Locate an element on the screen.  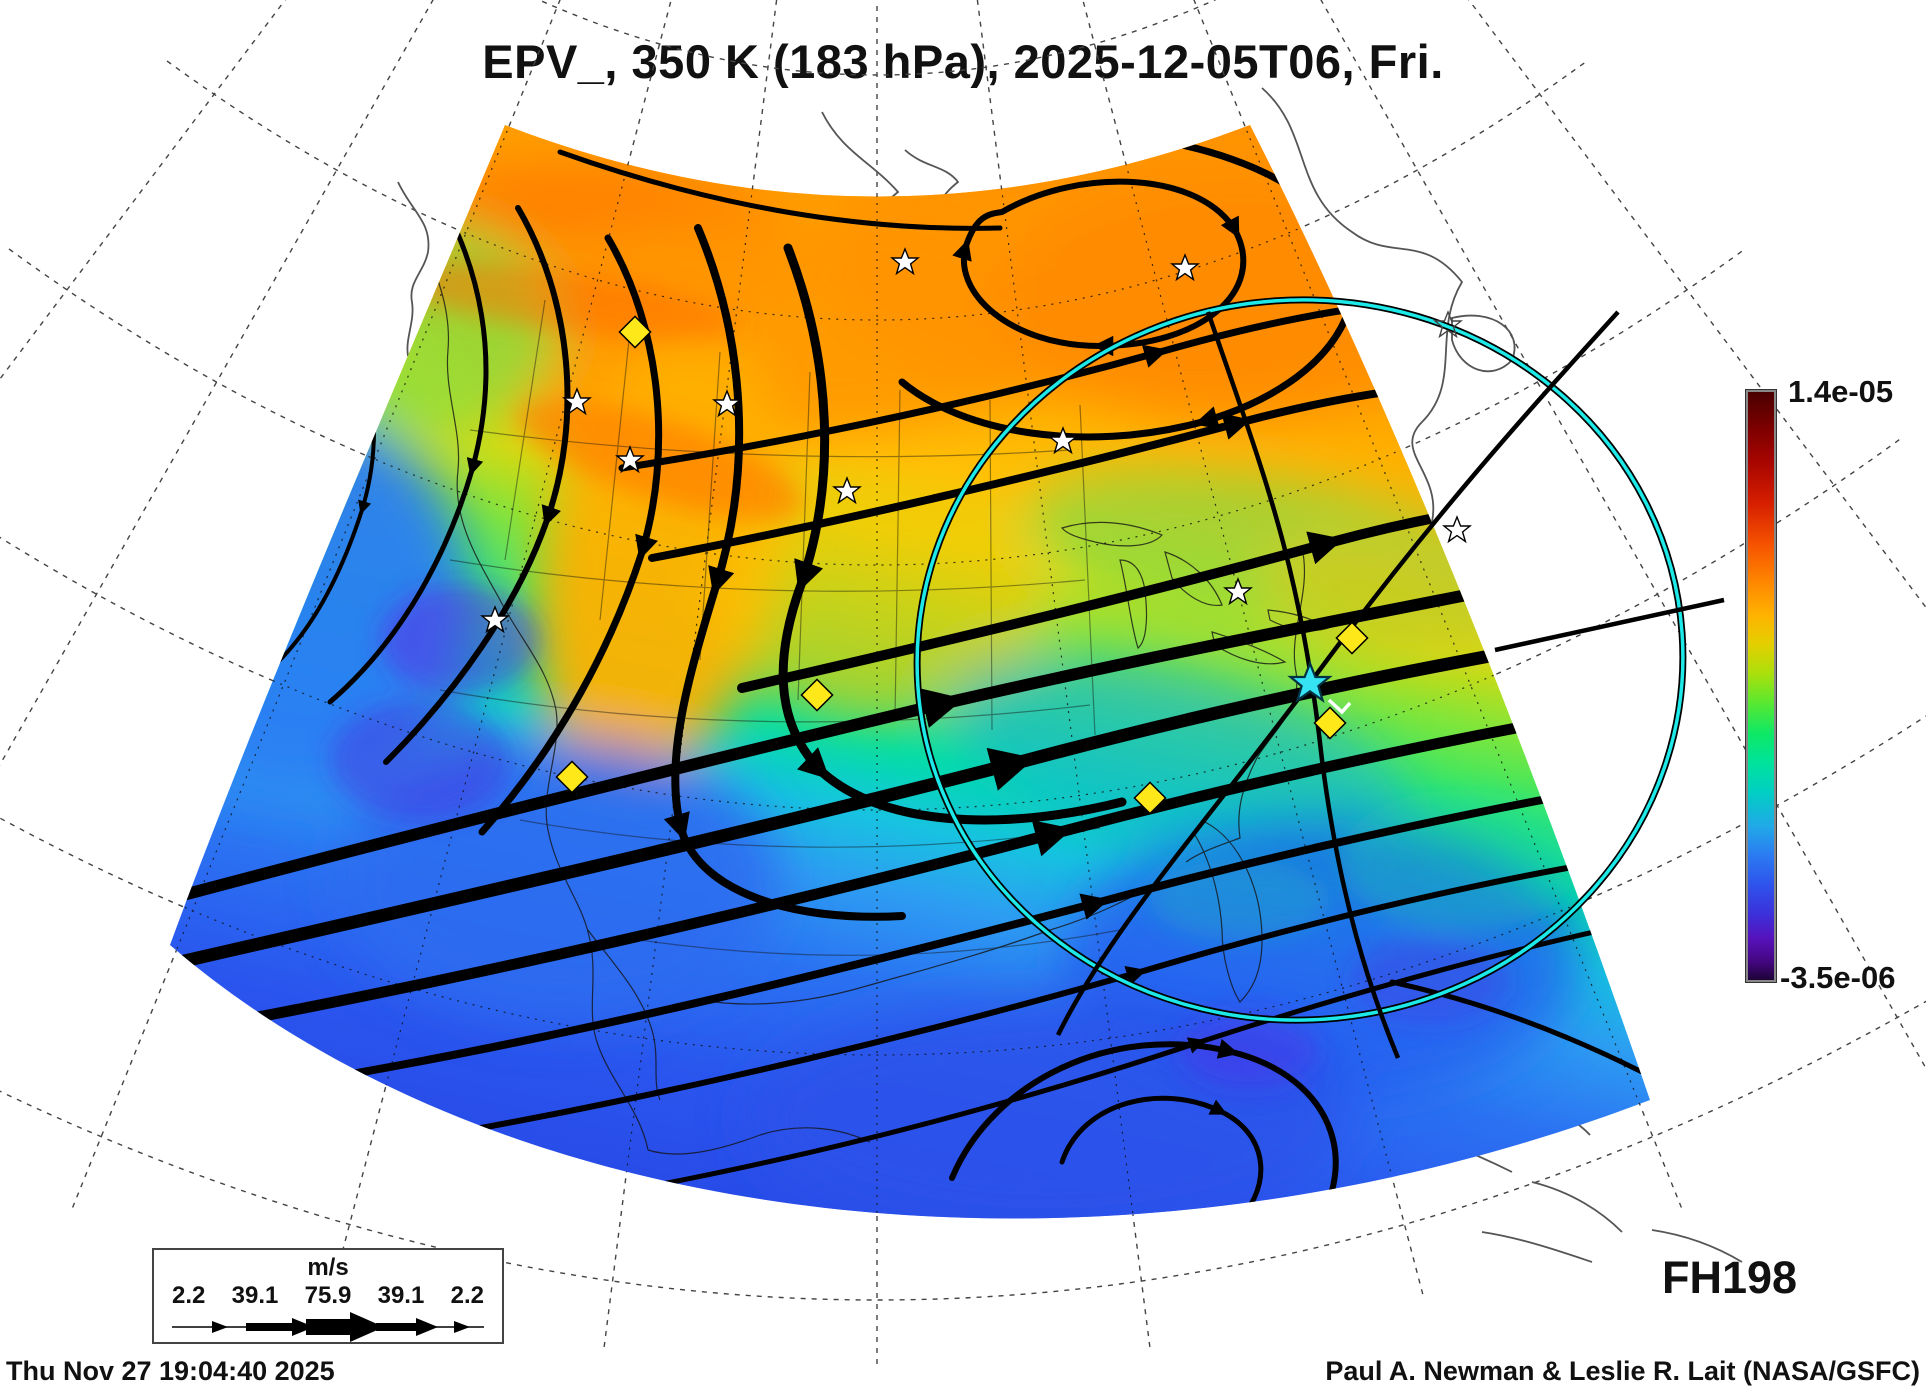
white-track-mark is located at coordinates (1339, 706).